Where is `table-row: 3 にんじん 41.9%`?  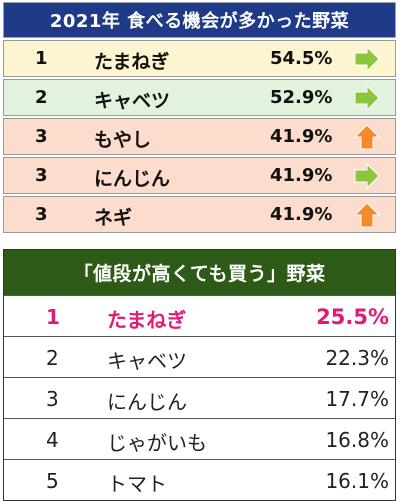 table-row: 3 にんじん 41.9% is located at coordinates (199, 175).